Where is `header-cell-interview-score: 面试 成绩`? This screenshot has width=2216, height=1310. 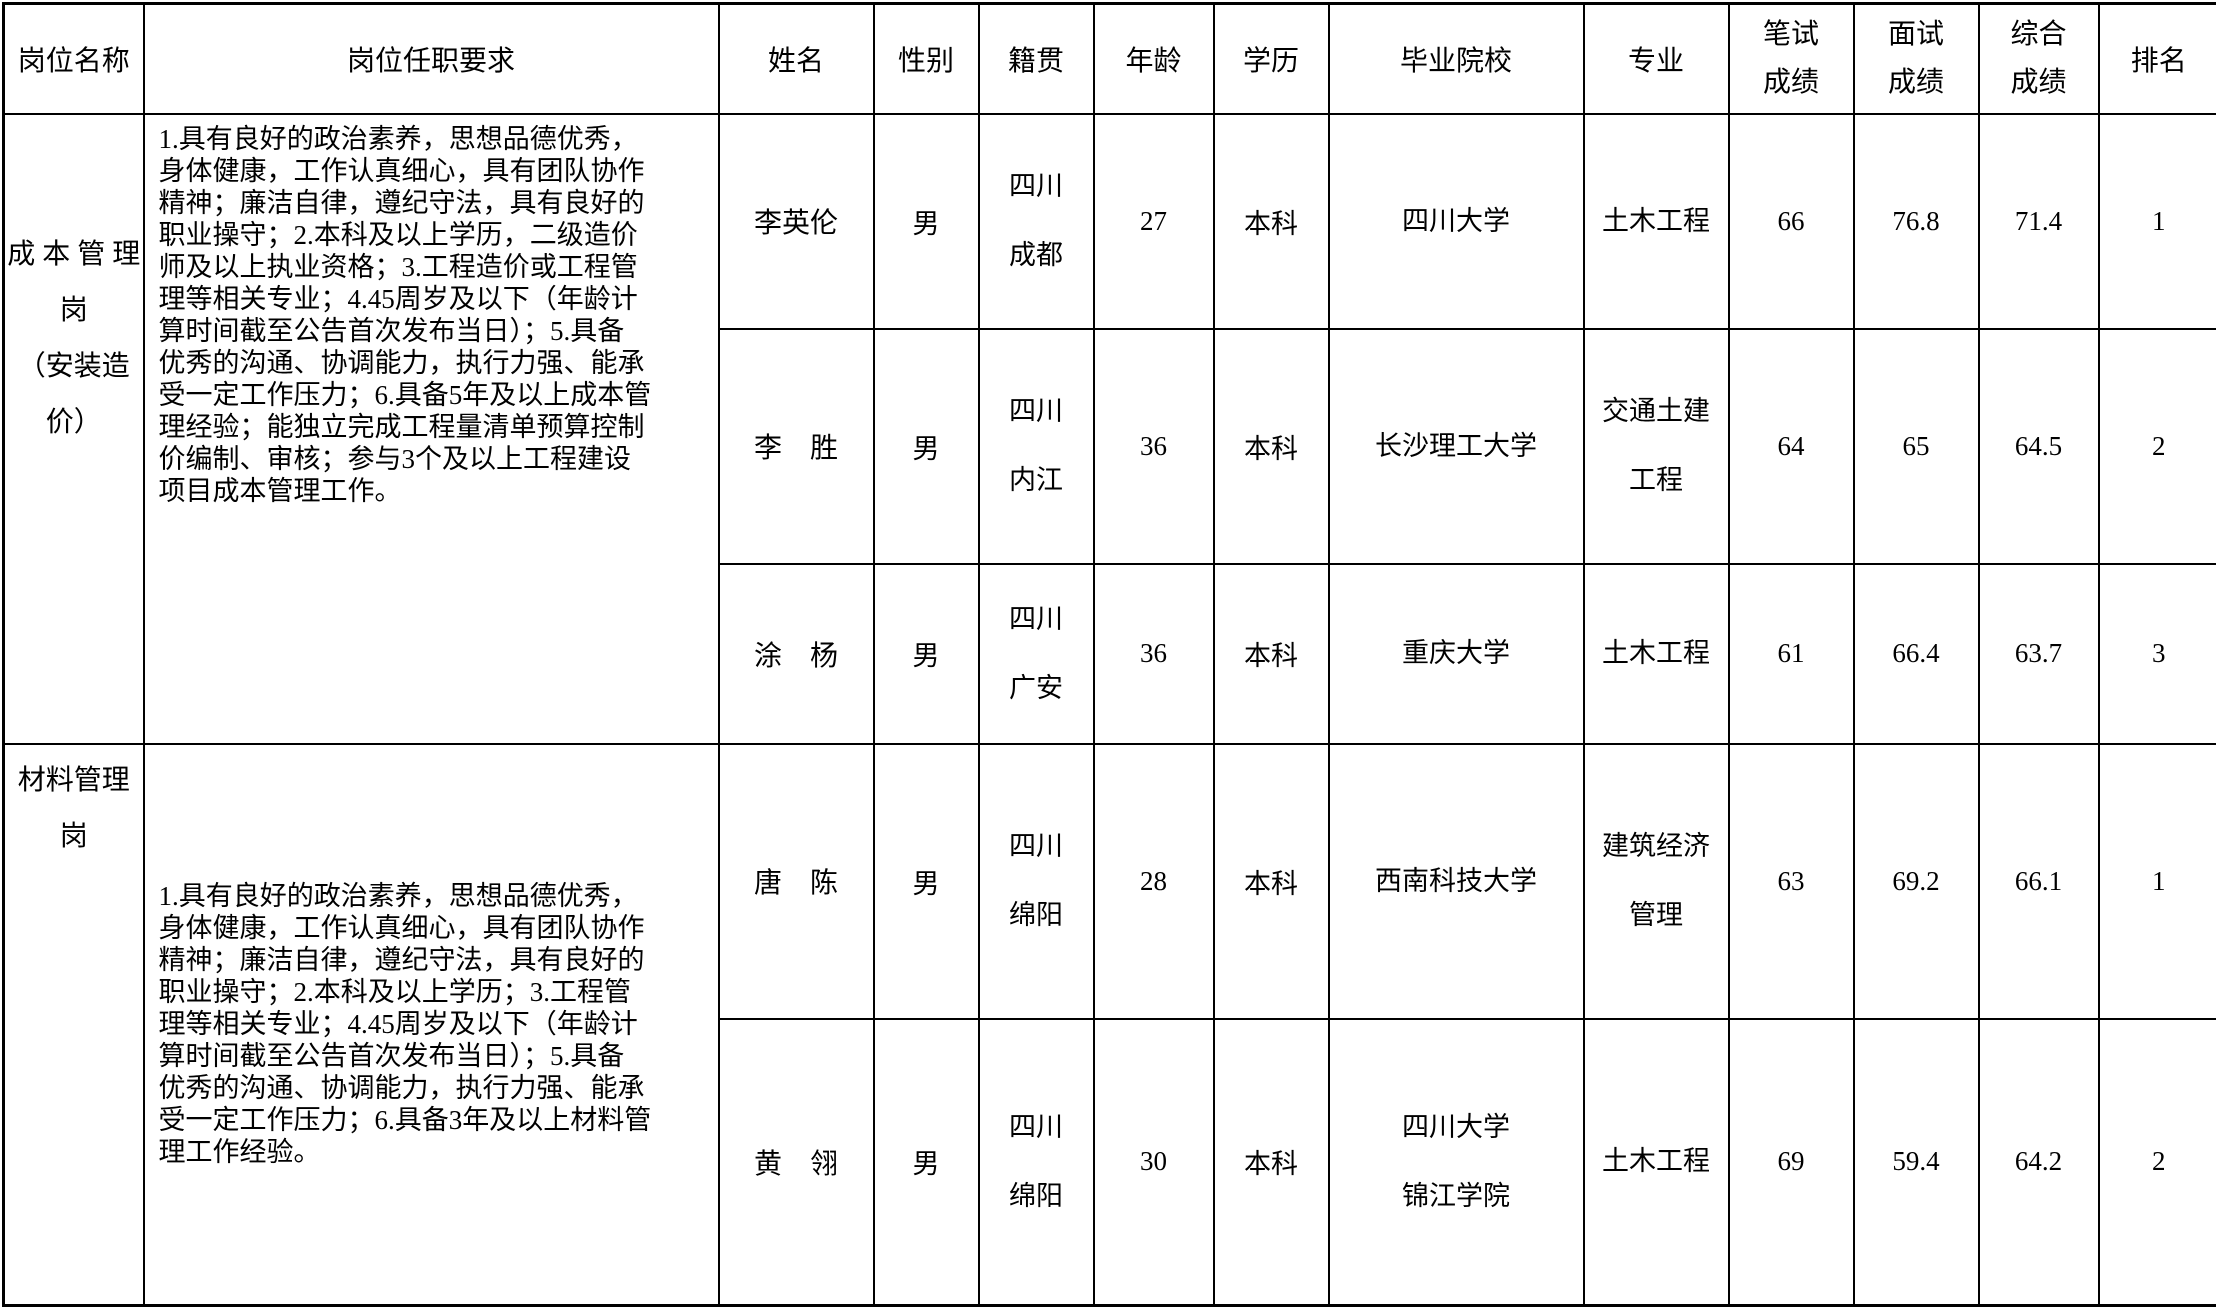 header-cell-interview-score: 面试 成绩 is located at coordinates (1916, 59).